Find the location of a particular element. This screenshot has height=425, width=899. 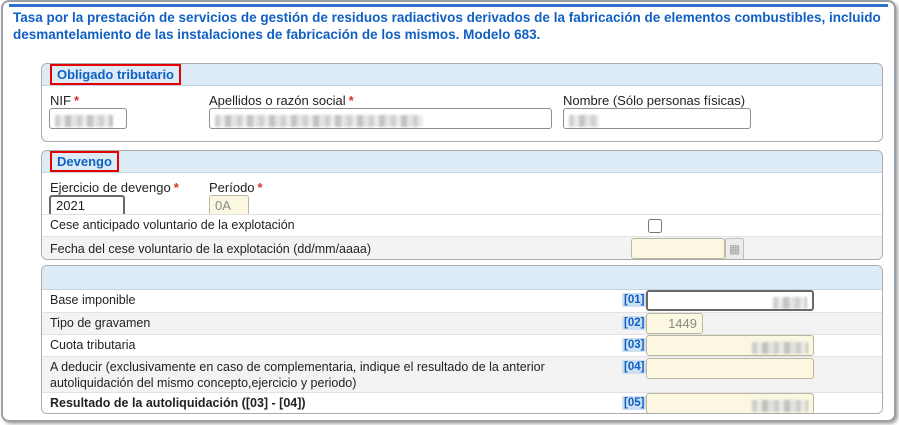

nif-label: NIF * is located at coordinates (65, 100).